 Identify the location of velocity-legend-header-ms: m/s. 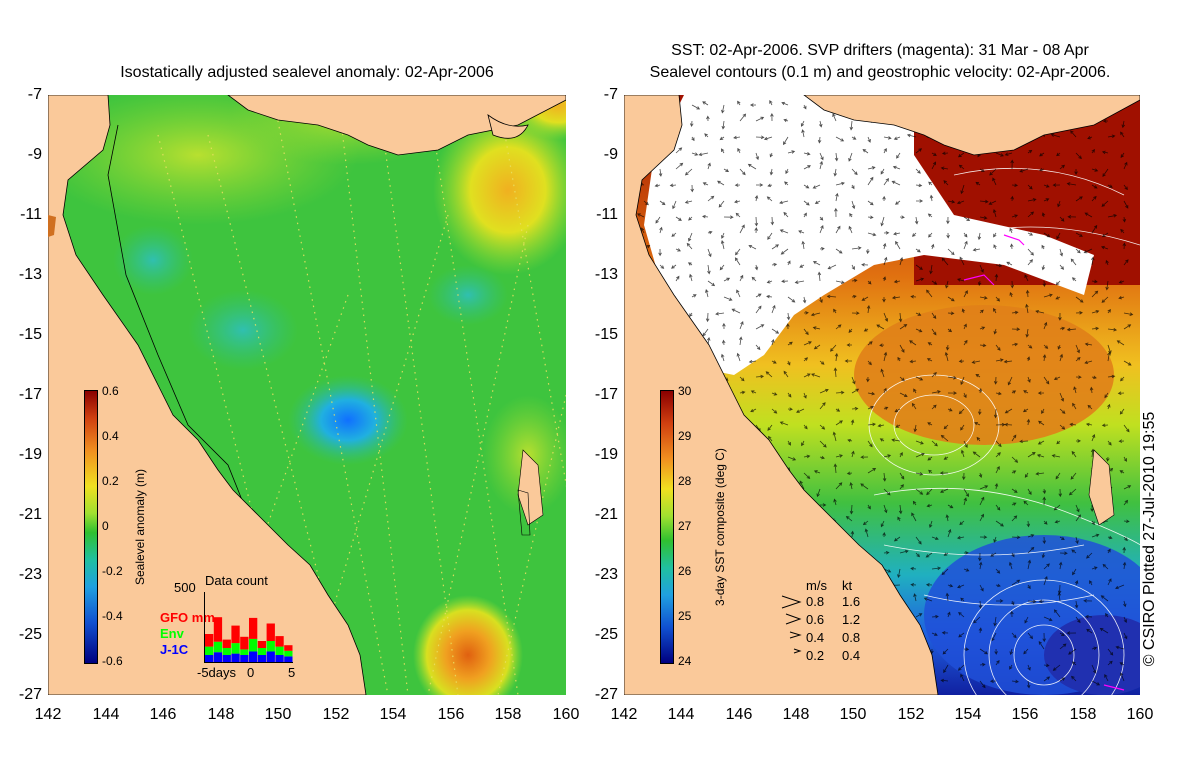
(816, 585).